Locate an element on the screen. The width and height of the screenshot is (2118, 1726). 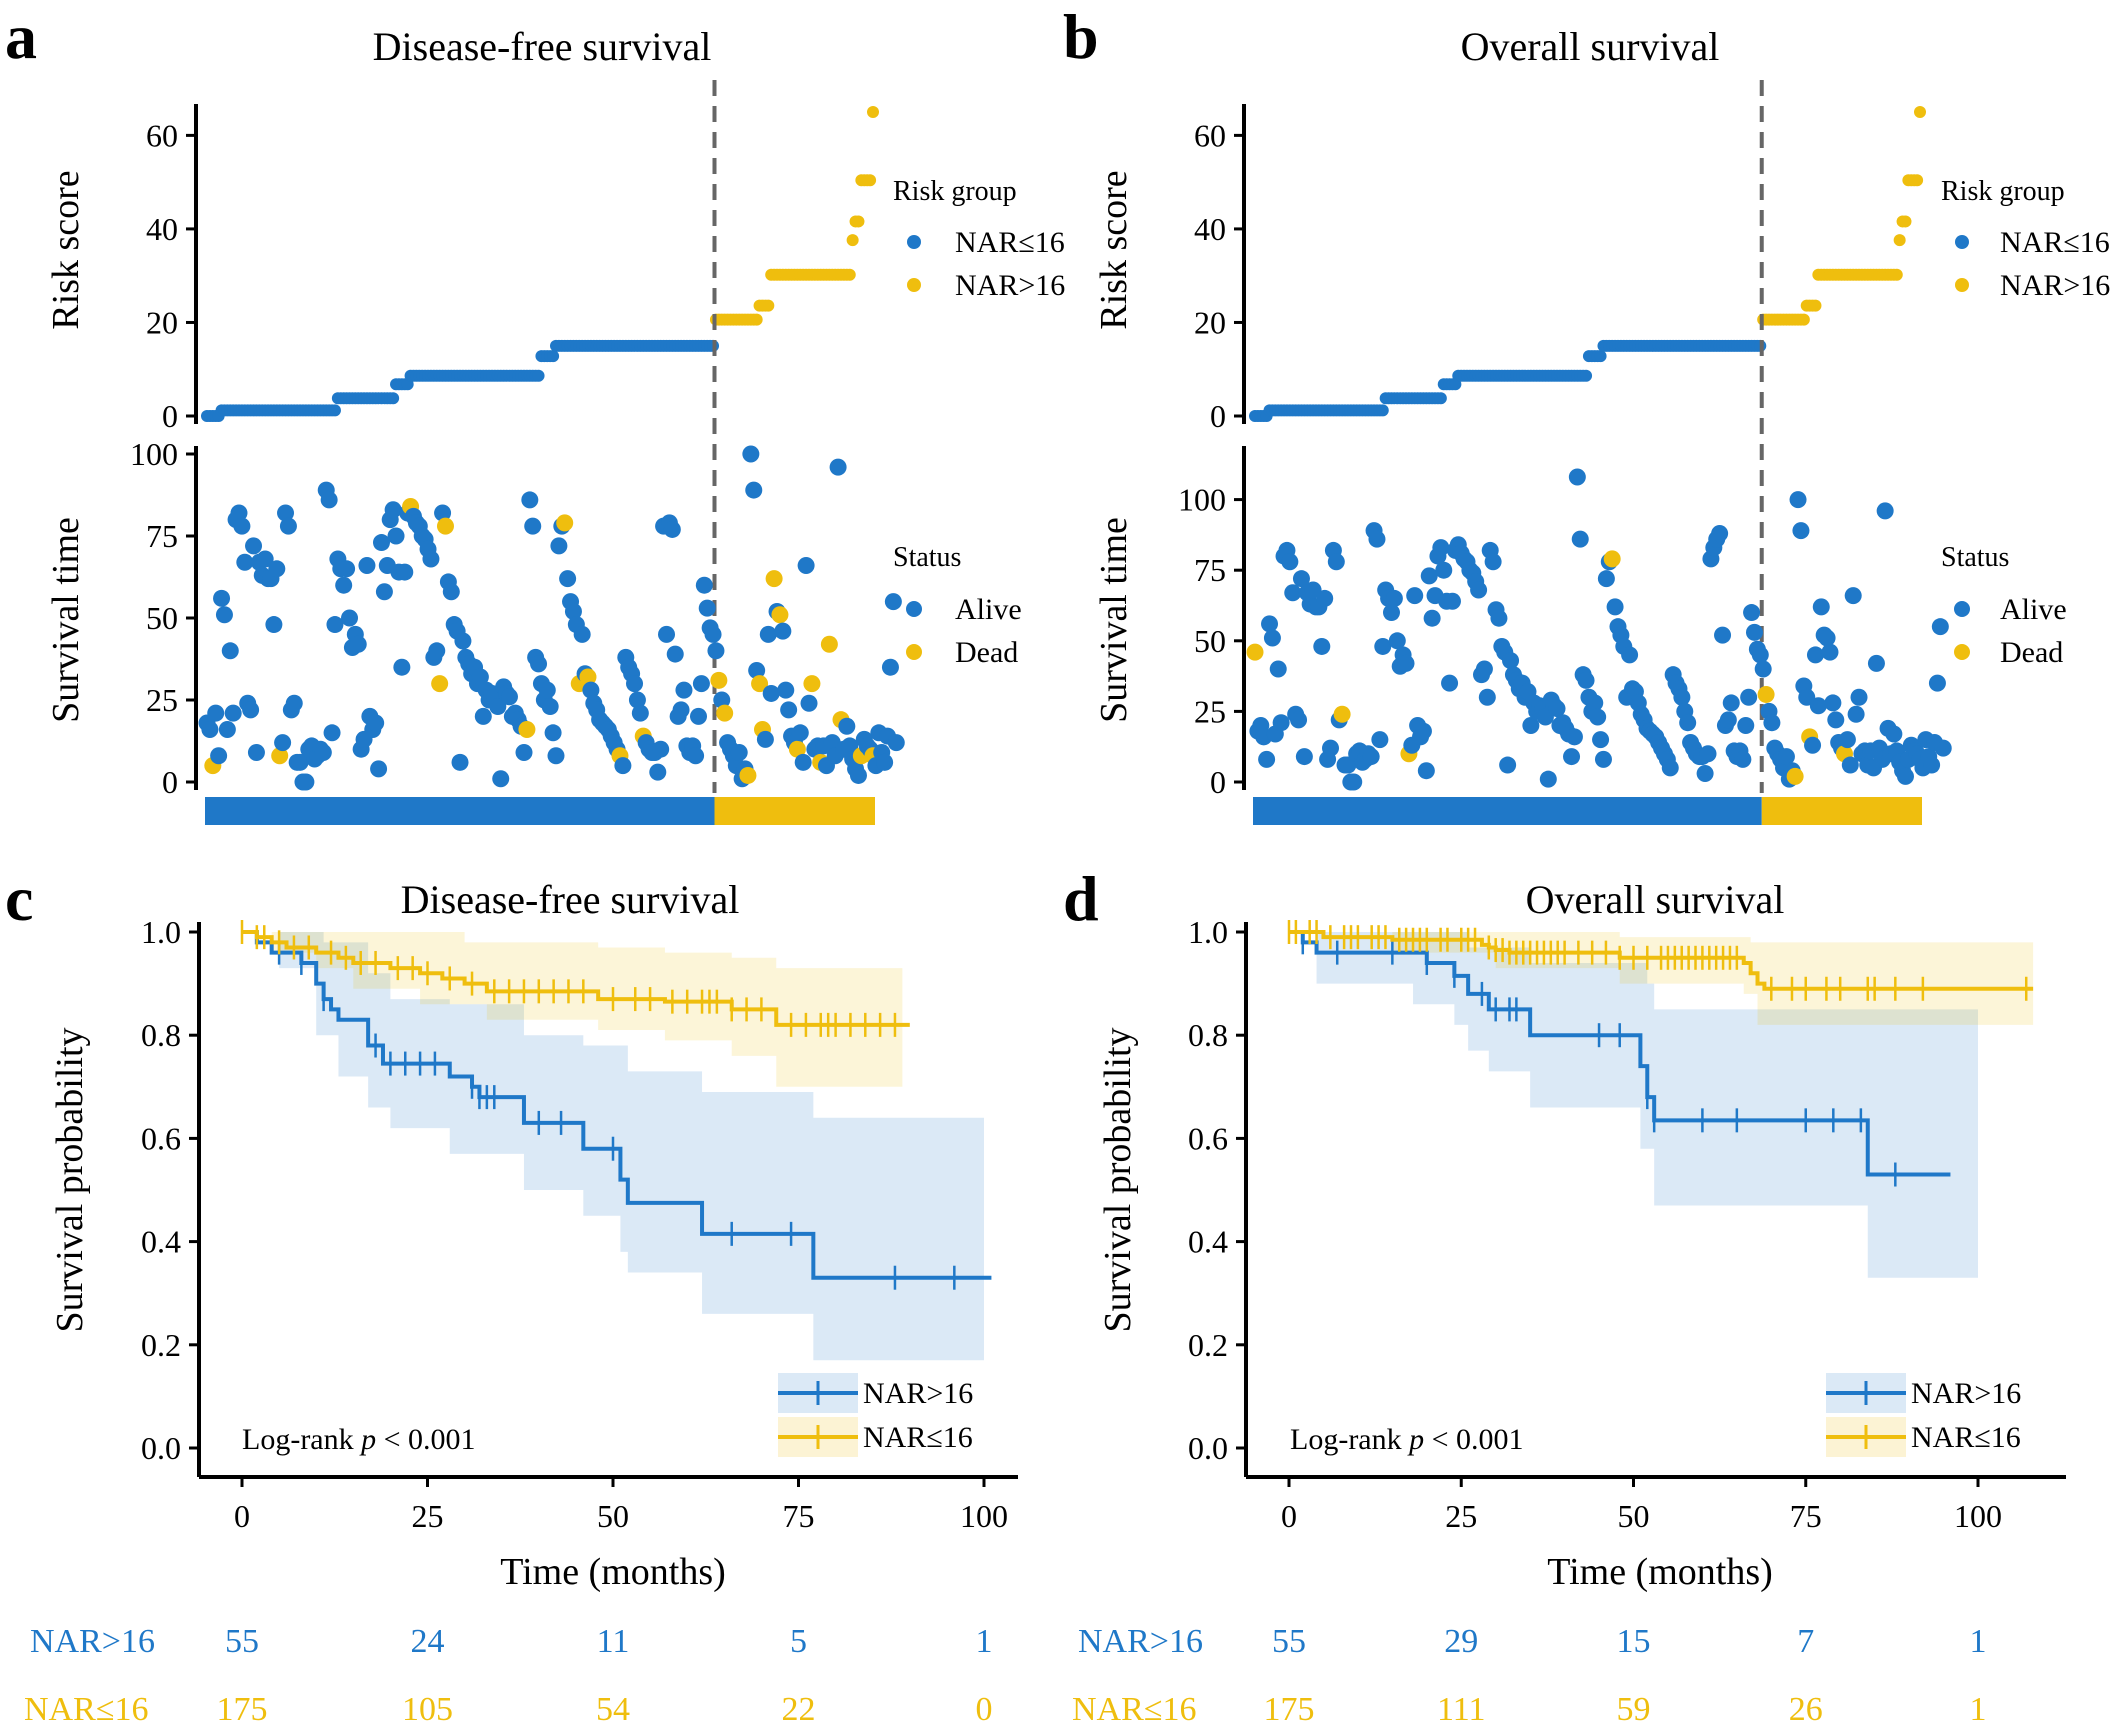
risk-table-count: 22 is located at coordinates (799, 1708).